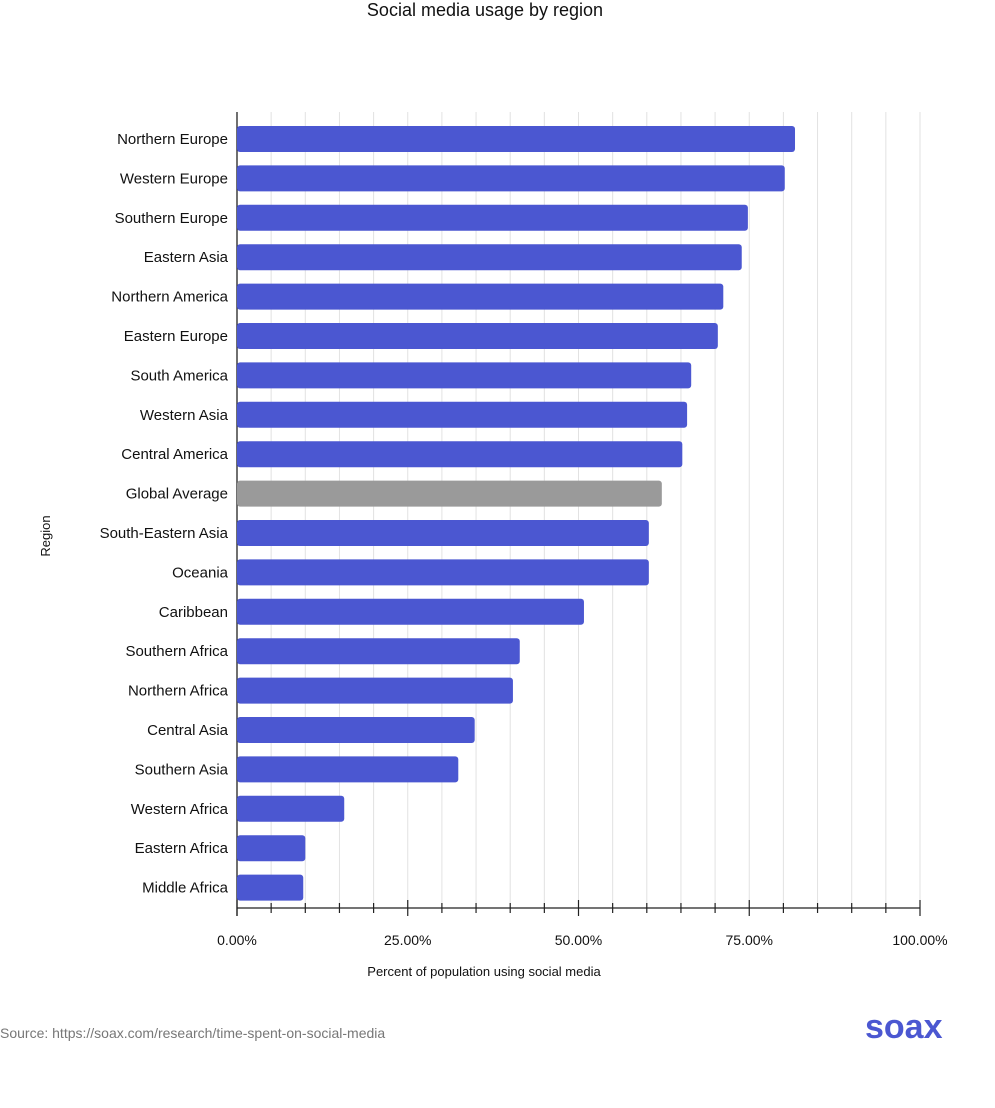 The width and height of the screenshot is (995, 1108). What do you see at coordinates (464, 375) in the screenshot?
I see `bar-south-america` at bounding box center [464, 375].